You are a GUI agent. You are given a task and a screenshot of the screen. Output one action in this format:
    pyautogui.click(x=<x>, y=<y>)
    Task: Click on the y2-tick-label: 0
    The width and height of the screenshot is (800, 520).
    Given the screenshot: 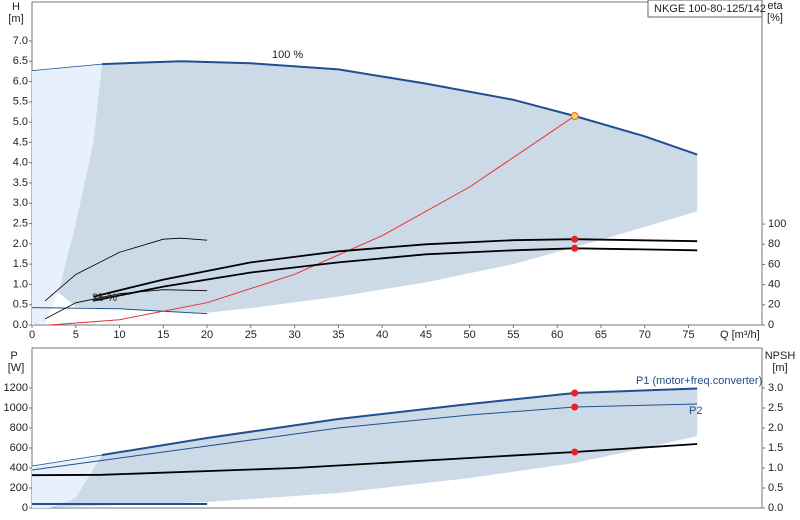 What is the action you would take?
    pyautogui.click(x=771, y=325)
    